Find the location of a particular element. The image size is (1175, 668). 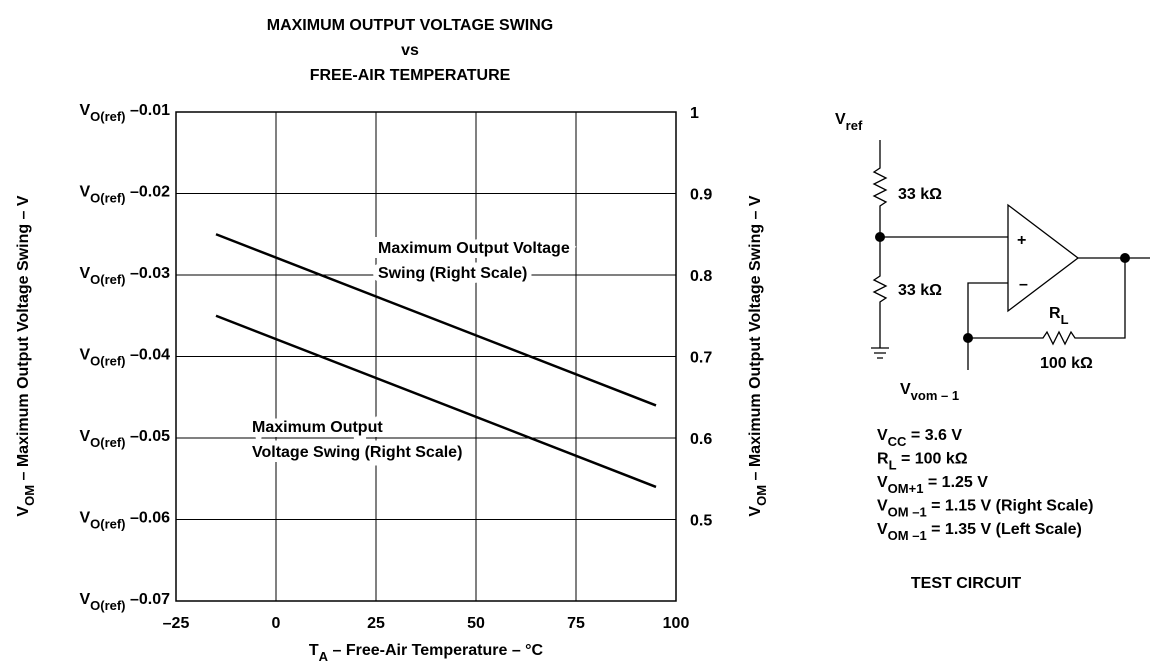

y2-axis-label-part: – Maximum Output Voltage Swing – V is located at coordinates (755, 340).